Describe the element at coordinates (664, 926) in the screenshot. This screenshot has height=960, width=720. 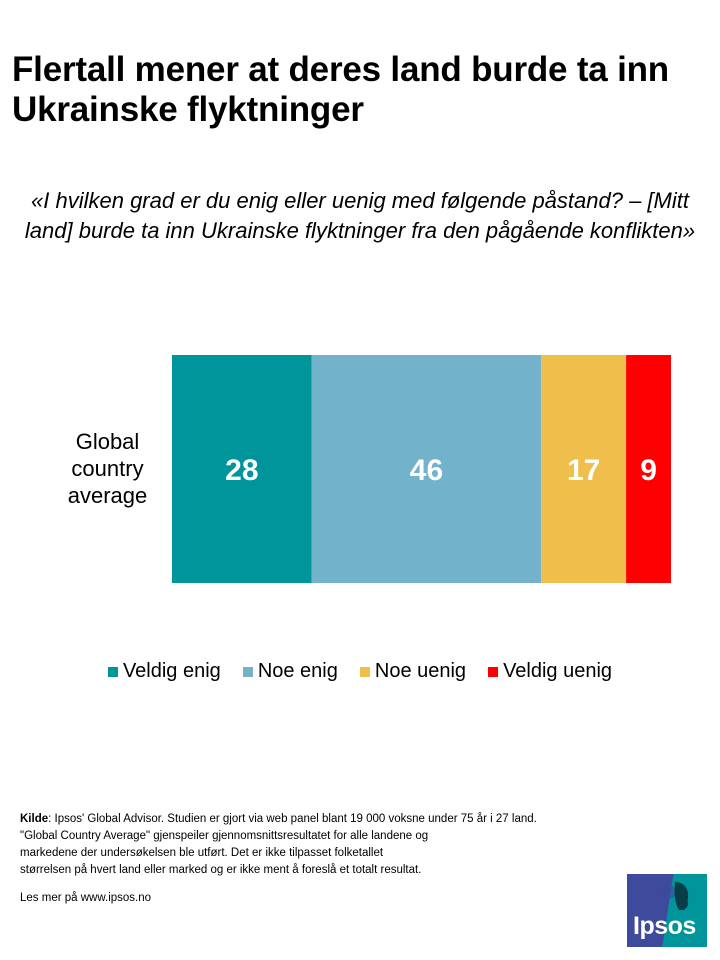
I see `logo-text: Ipsos` at that location.